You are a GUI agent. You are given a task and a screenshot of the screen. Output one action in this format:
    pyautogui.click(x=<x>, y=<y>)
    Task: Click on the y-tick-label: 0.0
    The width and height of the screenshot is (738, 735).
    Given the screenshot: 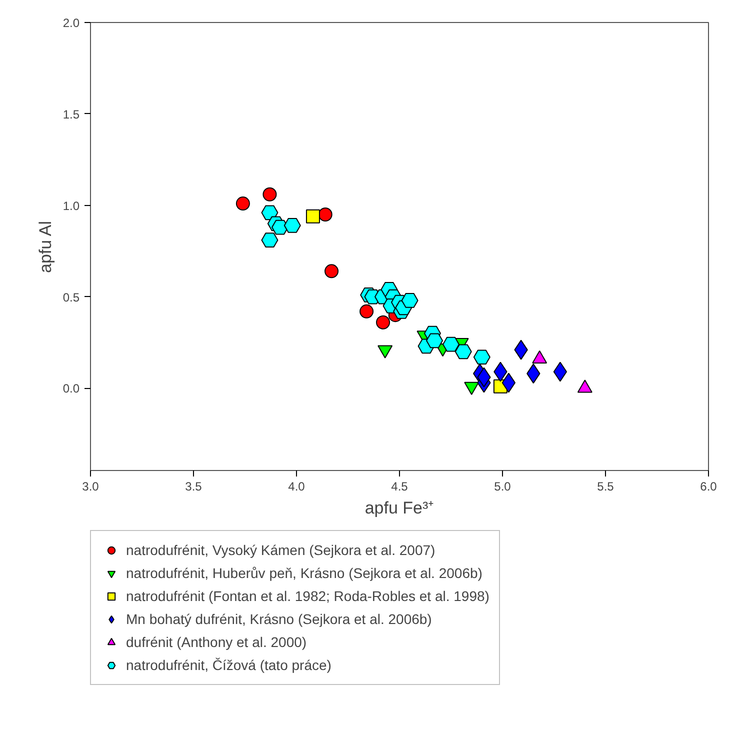 What is the action you would take?
    pyautogui.click(x=71, y=389)
    